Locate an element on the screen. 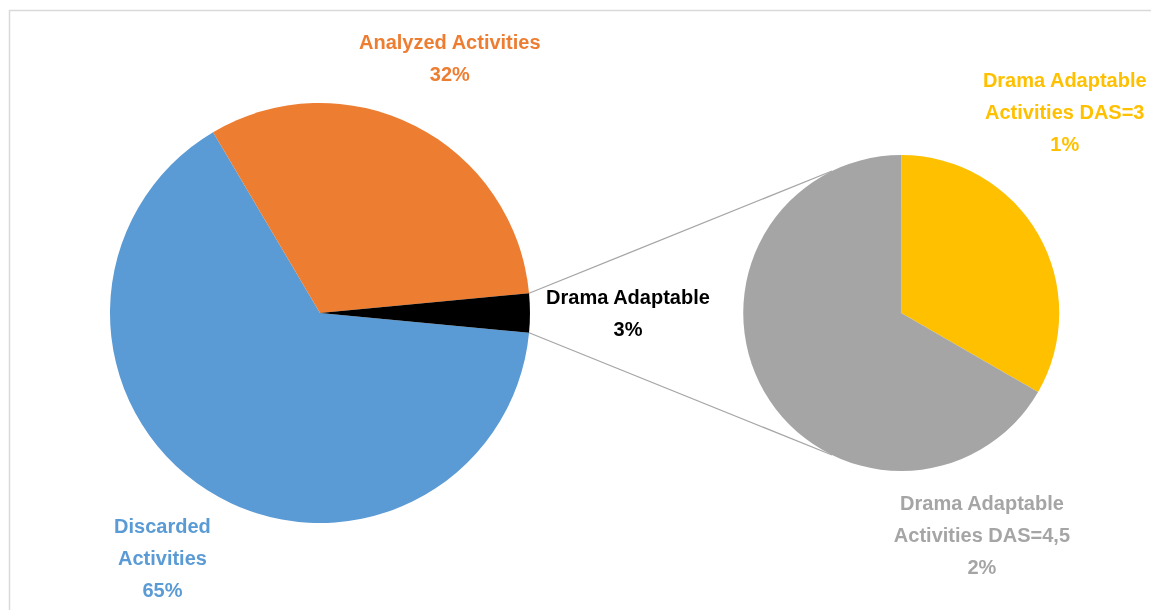 The height and width of the screenshot is (610, 1151). data-label: 2% is located at coordinates (982, 566).